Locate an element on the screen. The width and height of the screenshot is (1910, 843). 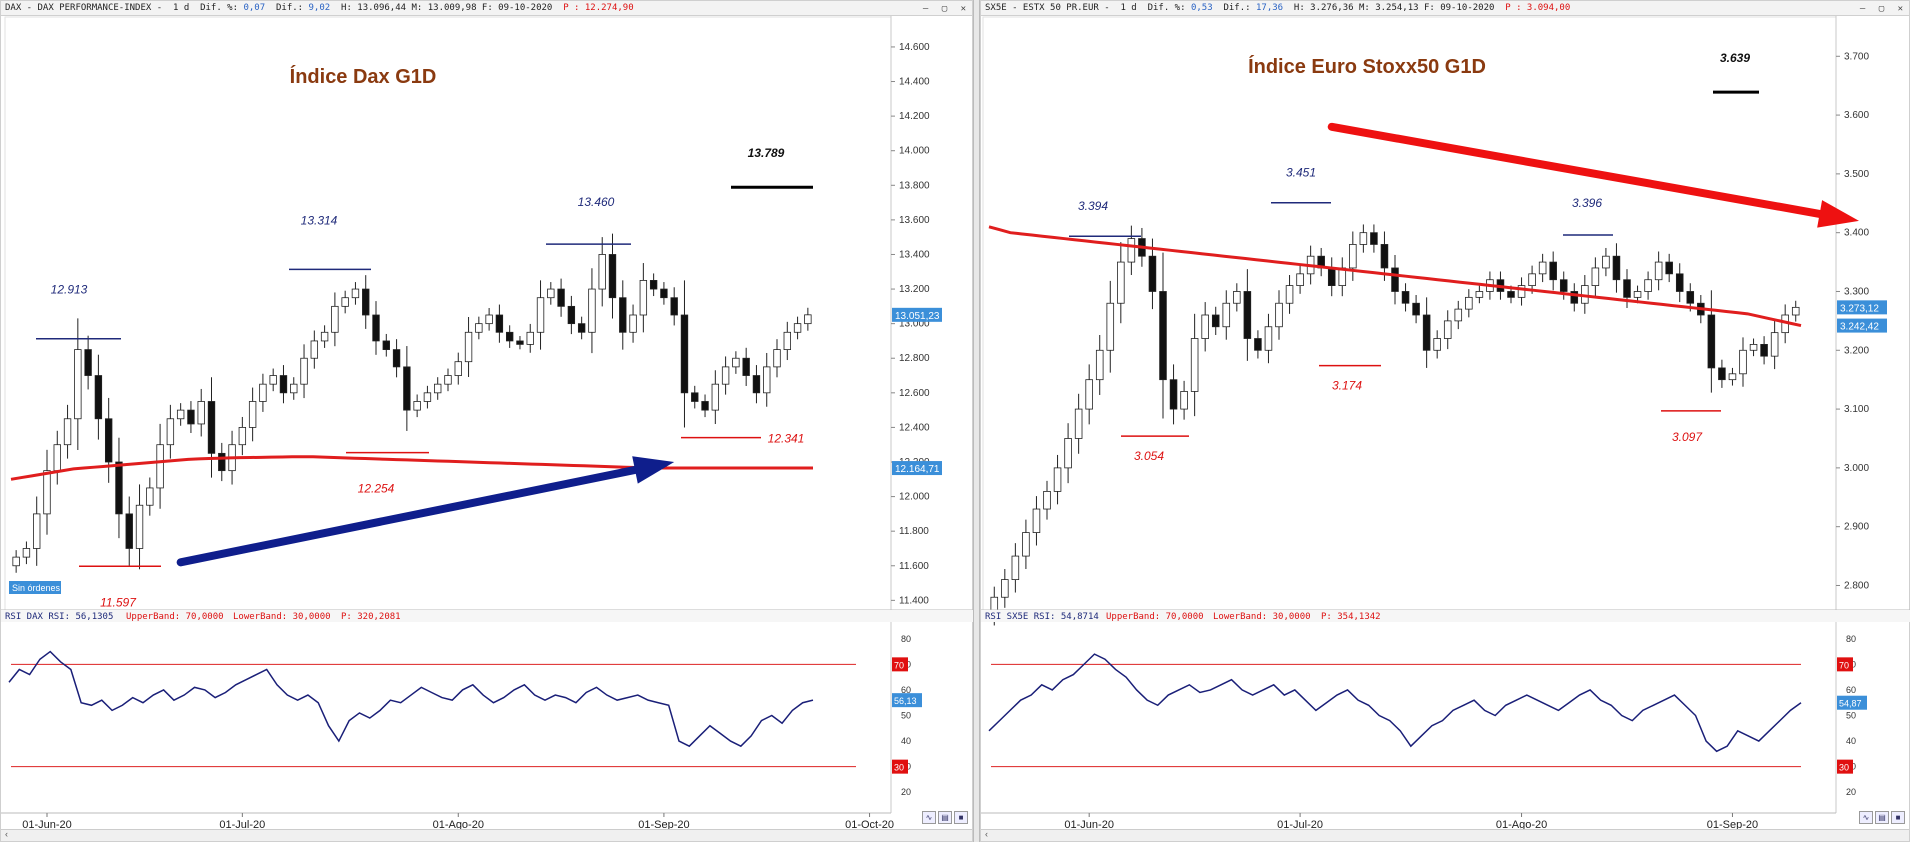
rsi-current-tag-label: 54,87 is located at coordinates (1850, 704).